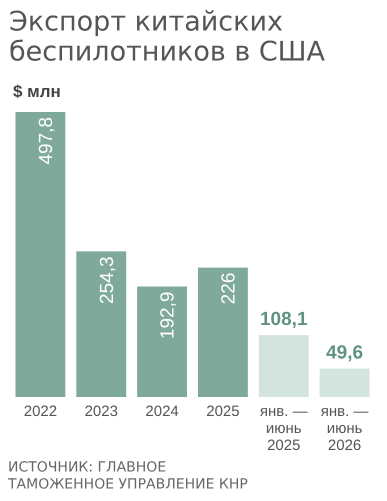 The width and height of the screenshot is (387, 501). I want to click on text: ИСТОЧНИК: ГЛАВНОЕ ТАМОЖЕННОЕ УПРАВЛЕНИЕ КНР, so click(127, 476).